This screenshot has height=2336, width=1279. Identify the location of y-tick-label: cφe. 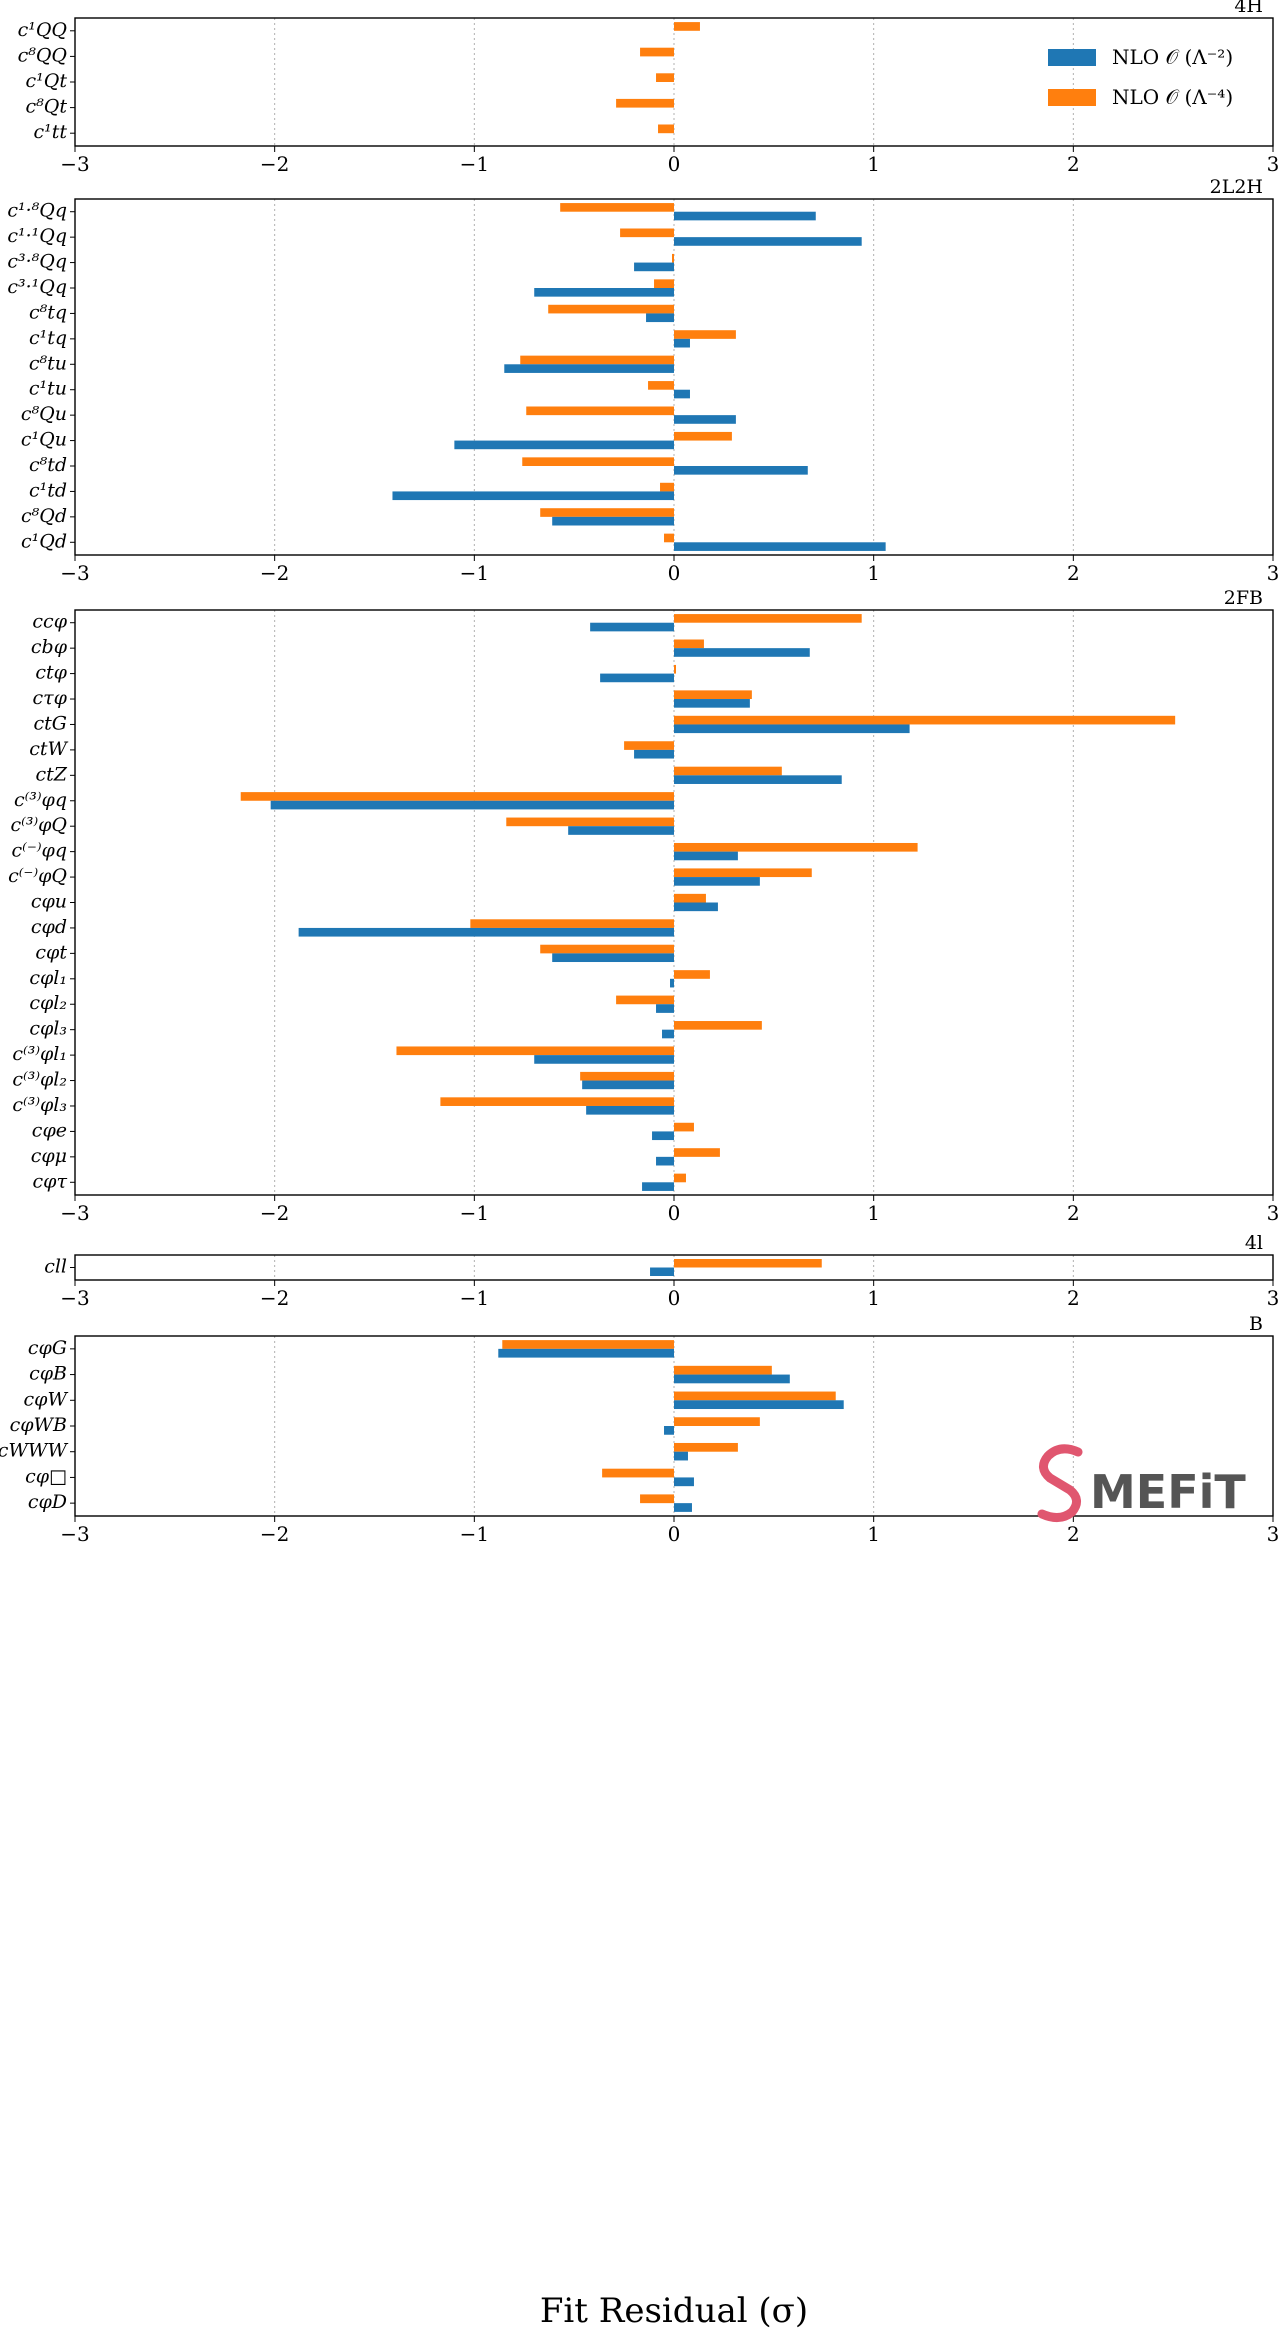
(49, 1130).